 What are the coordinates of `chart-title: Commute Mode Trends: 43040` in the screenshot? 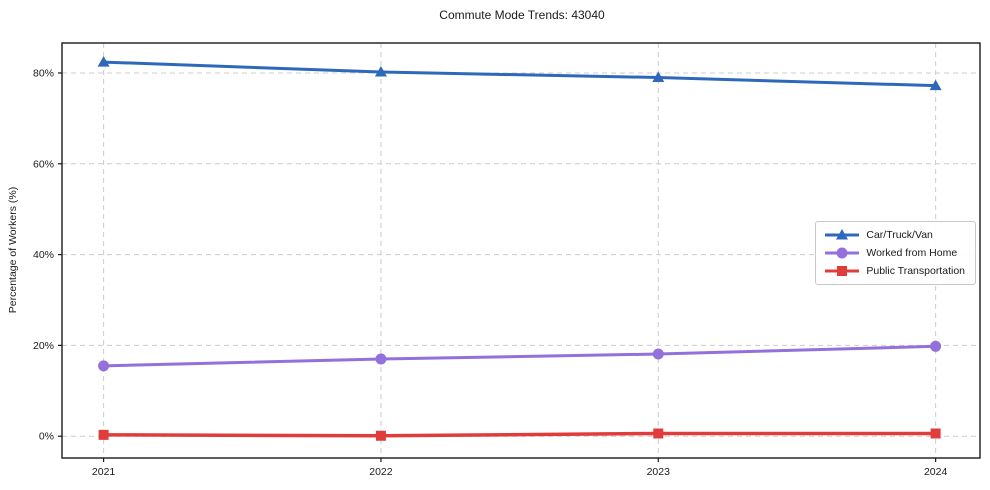 It's located at (522, 15).